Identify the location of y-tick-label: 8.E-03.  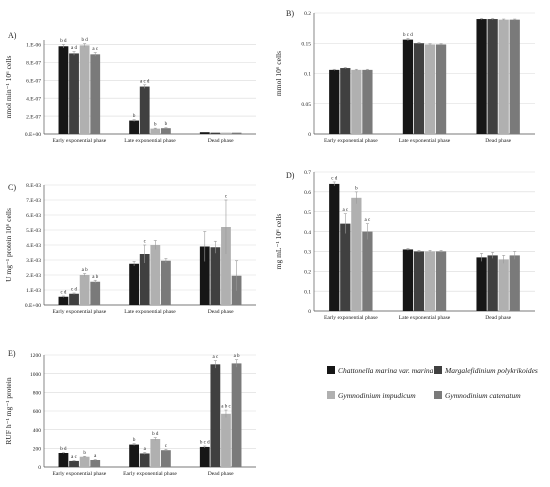
(33, 186).